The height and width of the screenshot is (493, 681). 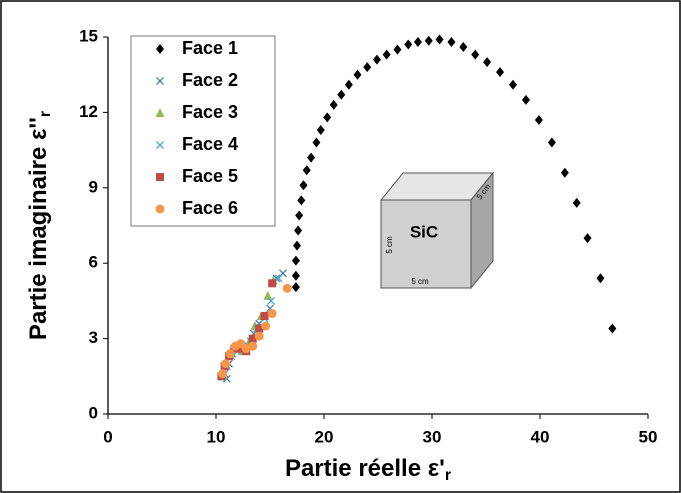 What do you see at coordinates (216, 436) in the screenshot?
I see `x-tick-label: 10` at bounding box center [216, 436].